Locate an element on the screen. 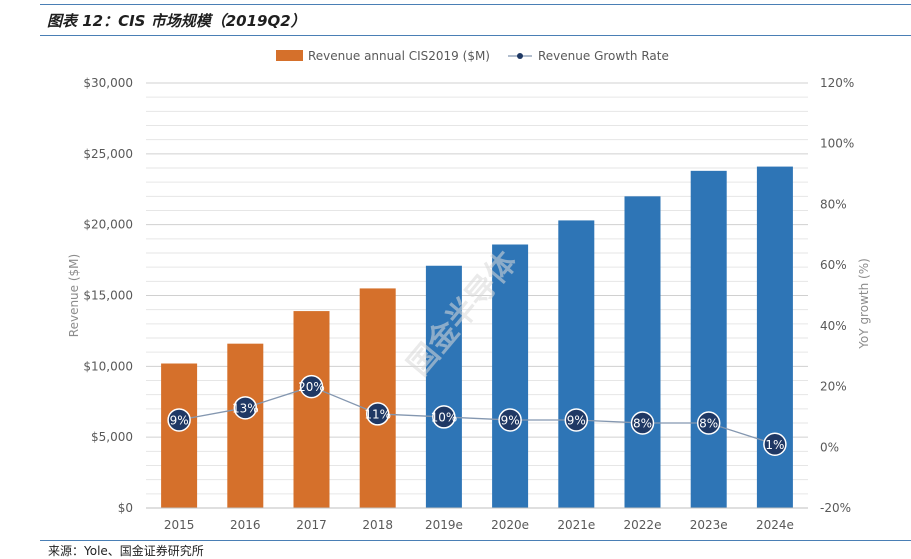 This screenshot has height=559, width=911. y2-tick-label: 100% is located at coordinates (837, 144).